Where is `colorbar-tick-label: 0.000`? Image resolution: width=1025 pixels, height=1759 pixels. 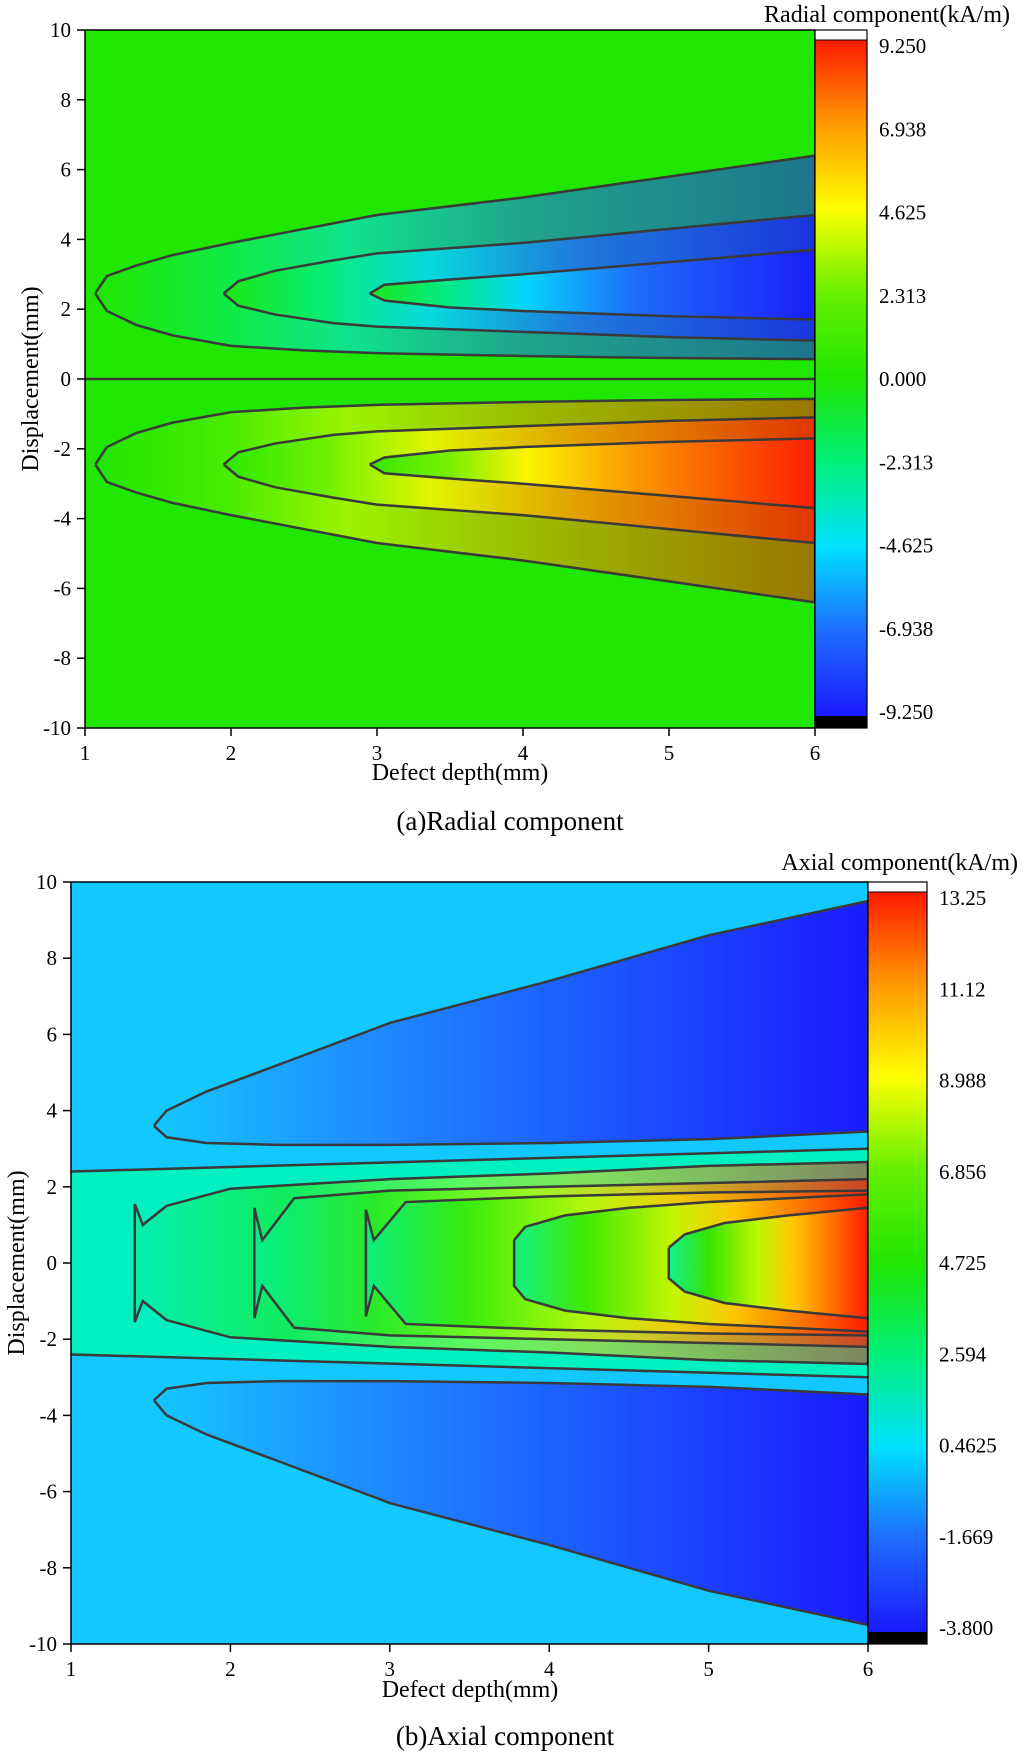
colorbar-tick-label: 0.000 is located at coordinates (902, 379).